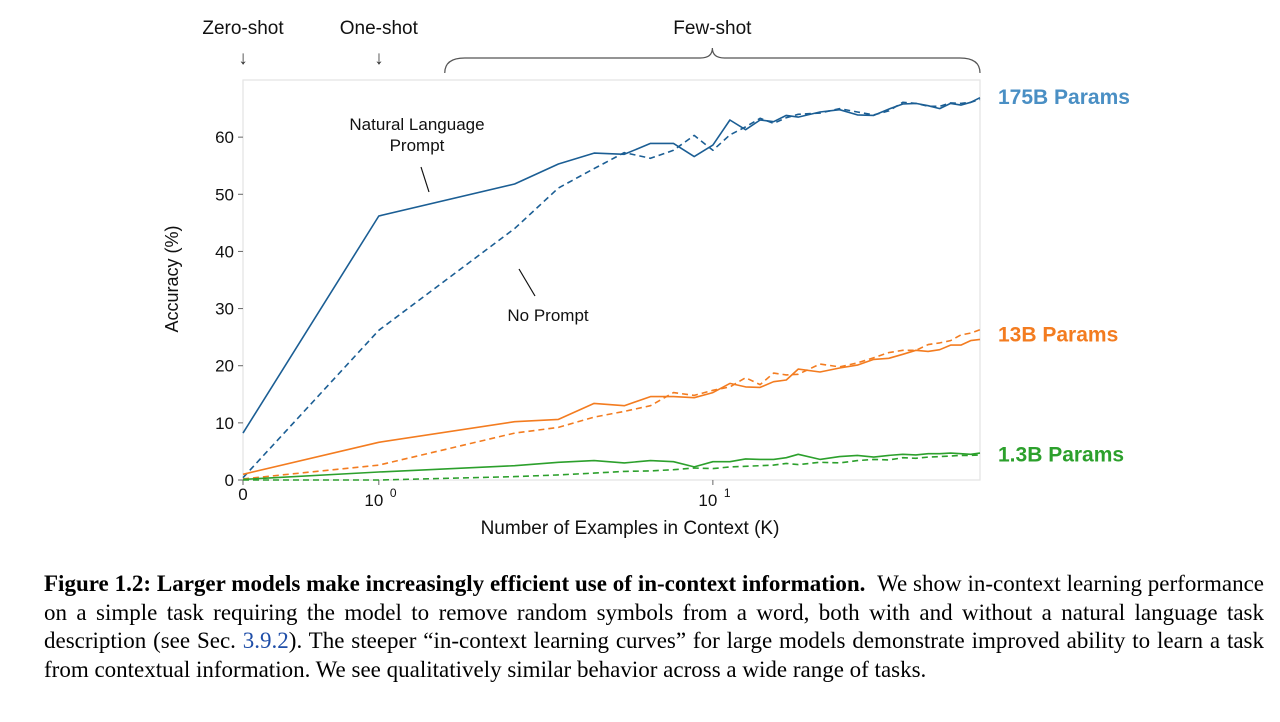 This screenshot has width=1280, height=722. What do you see at coordinates (1058, 334) in the screenshot?
I see `model-label-1: 13B Params` at bounding box center [1058, 334].